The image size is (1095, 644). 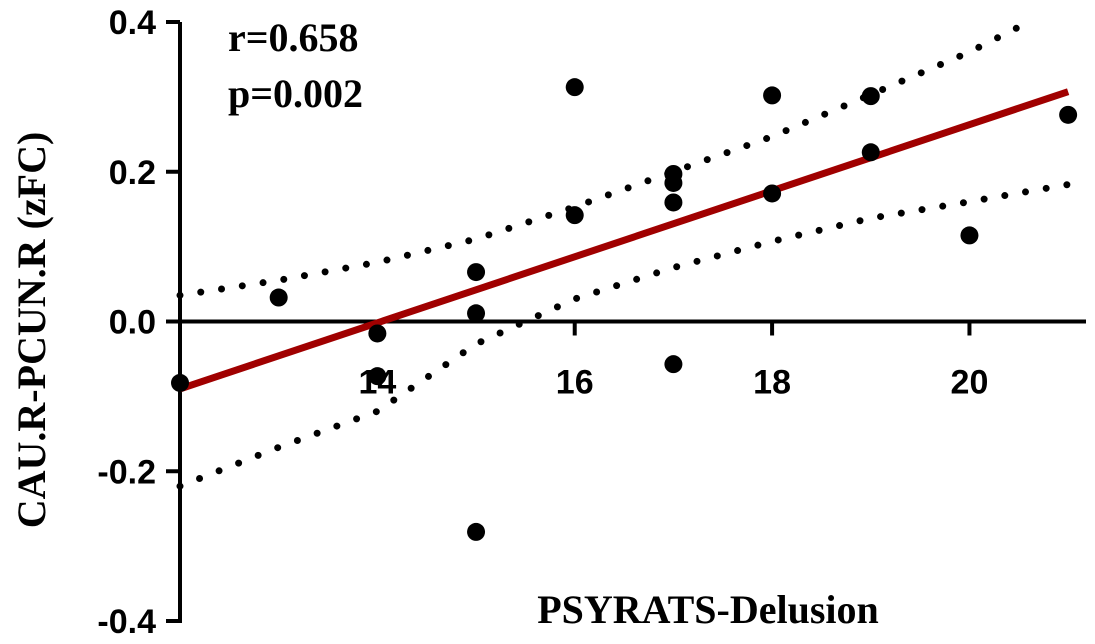 What do you see at coordinates (132, 23) in the screenshot?
I see `y-tick-label: 0.4` at bounding box center [132, 23].